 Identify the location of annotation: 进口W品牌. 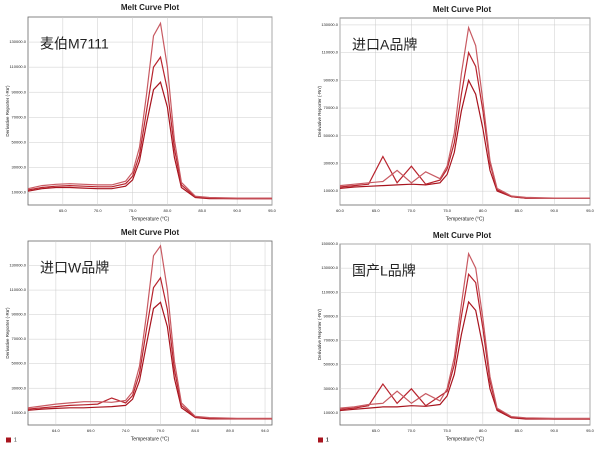
(74, 268).